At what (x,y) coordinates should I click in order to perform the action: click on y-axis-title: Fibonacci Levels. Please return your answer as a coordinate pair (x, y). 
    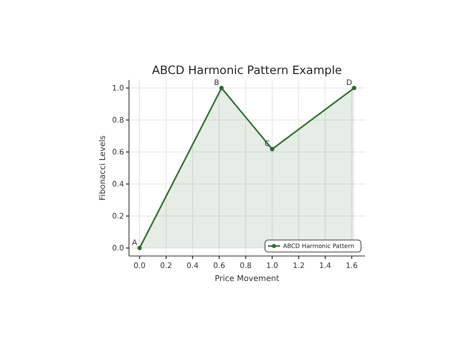
    Looking at the image, I should click on (102, 168).